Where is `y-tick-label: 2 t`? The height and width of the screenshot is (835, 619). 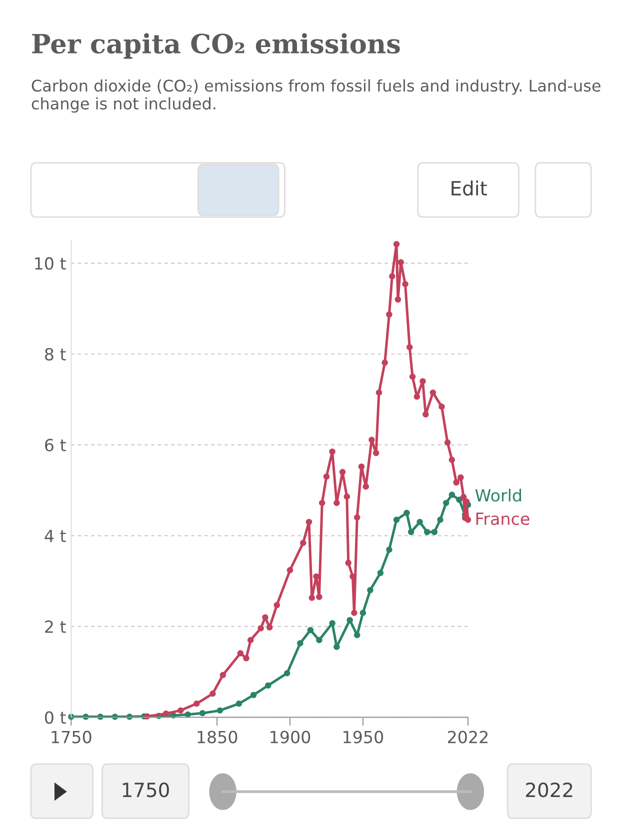 y-tick-label: 2 t is located at coordinates (55, 626).